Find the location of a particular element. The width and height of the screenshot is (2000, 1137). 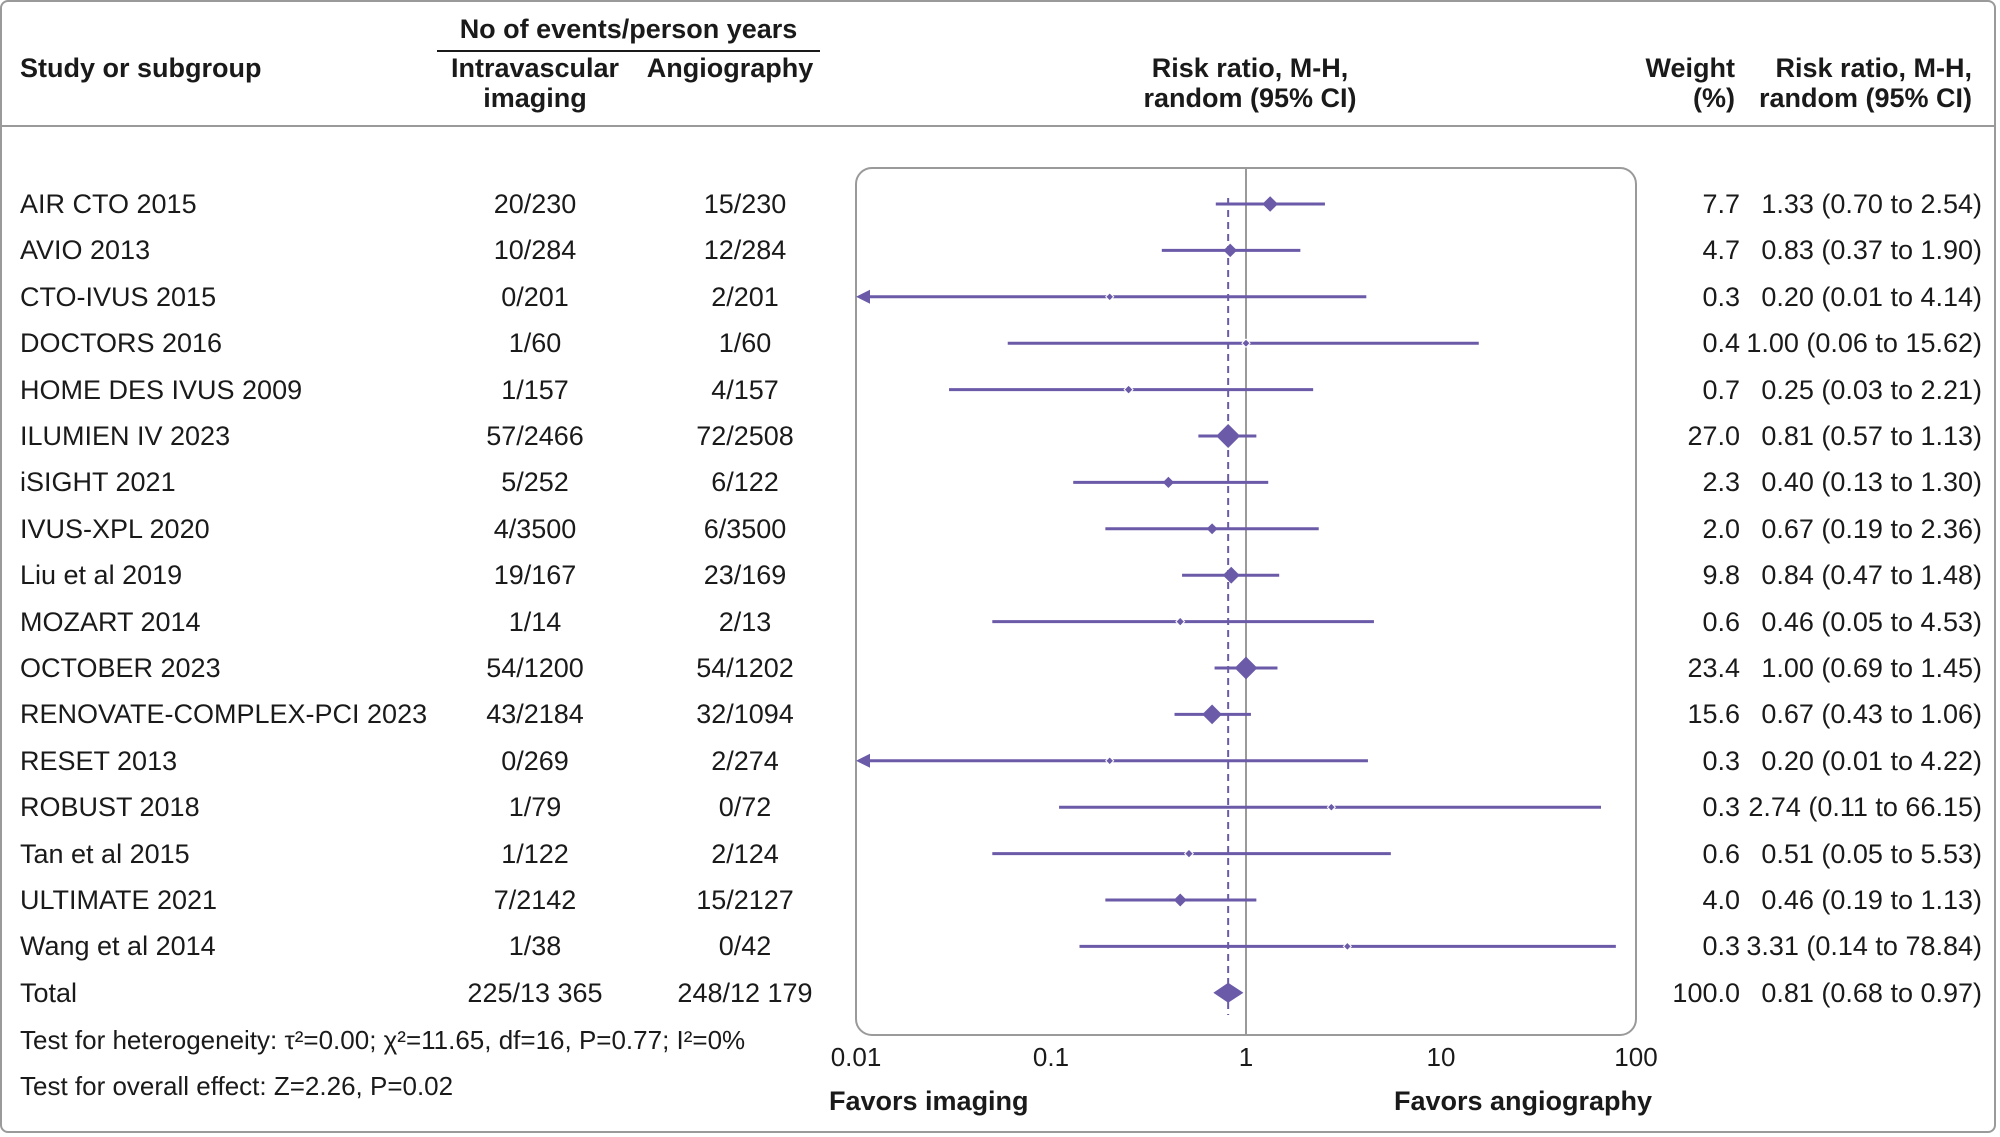

study-name: AVIO 2013 is located at coordinates (85, 250).